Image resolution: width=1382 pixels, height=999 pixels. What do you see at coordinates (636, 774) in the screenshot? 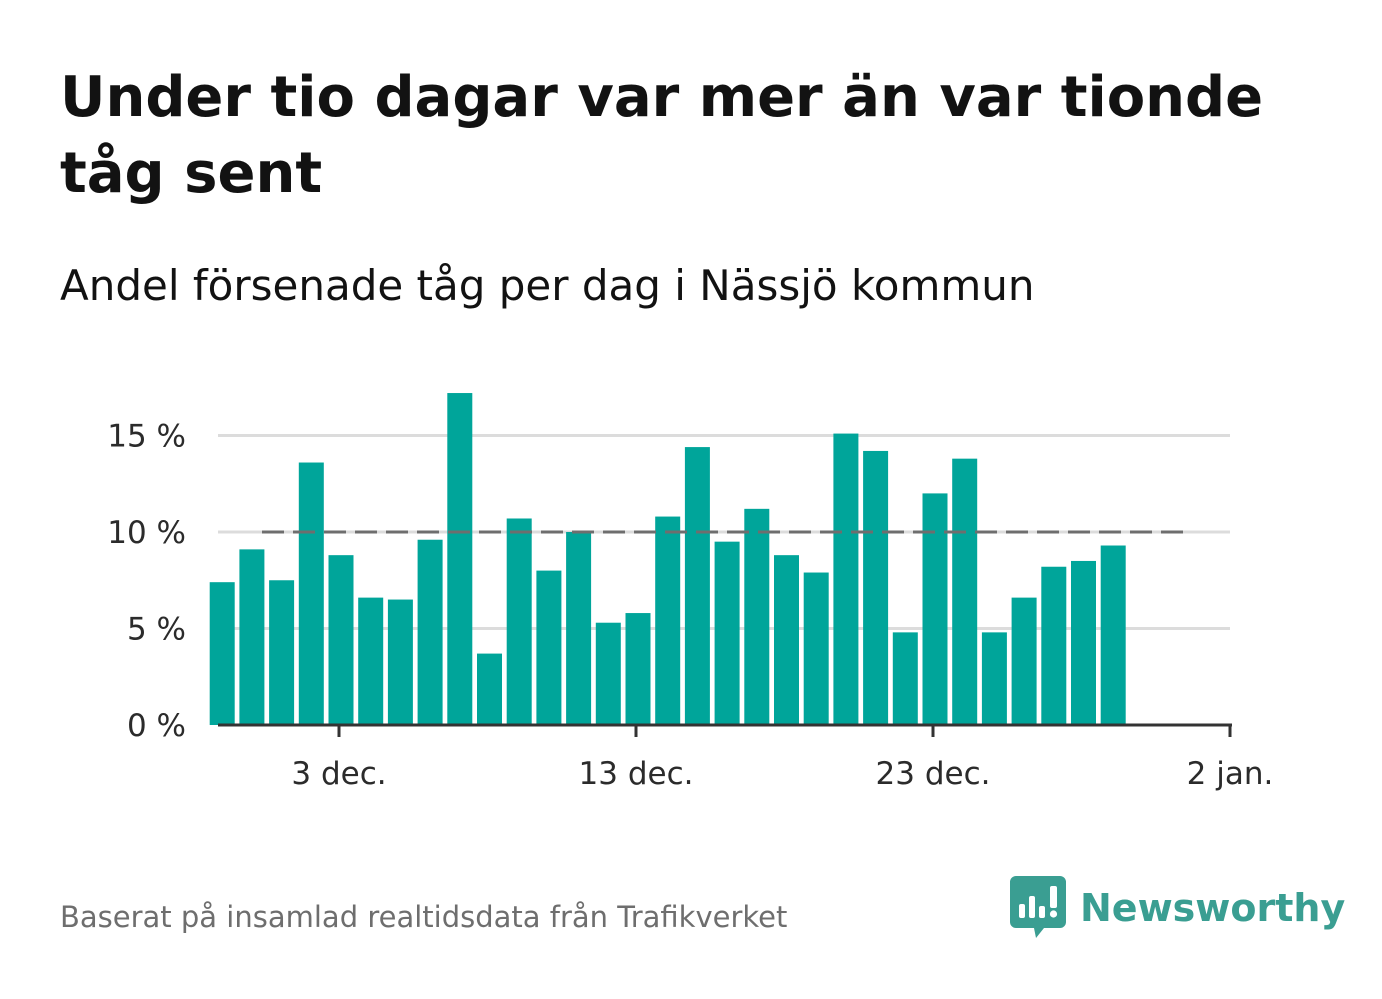
I see `x-tick-label: 13 dec.` at bounding box center [636, 774].